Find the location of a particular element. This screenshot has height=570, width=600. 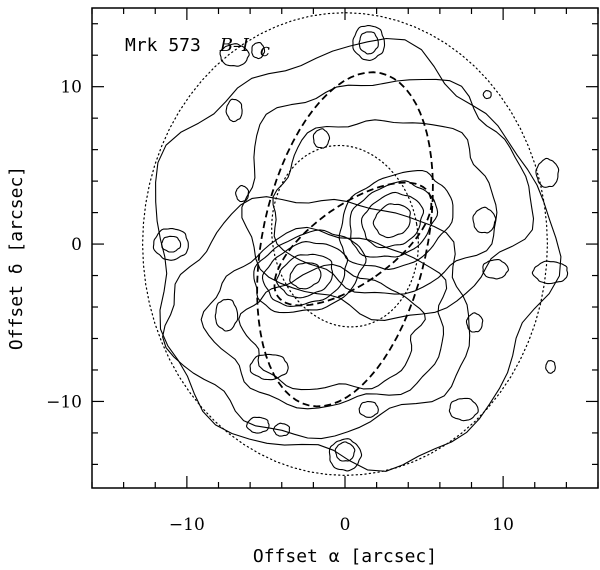

y-axis-label: Offset δ [arcsec] is located at coordinates (16, 258).